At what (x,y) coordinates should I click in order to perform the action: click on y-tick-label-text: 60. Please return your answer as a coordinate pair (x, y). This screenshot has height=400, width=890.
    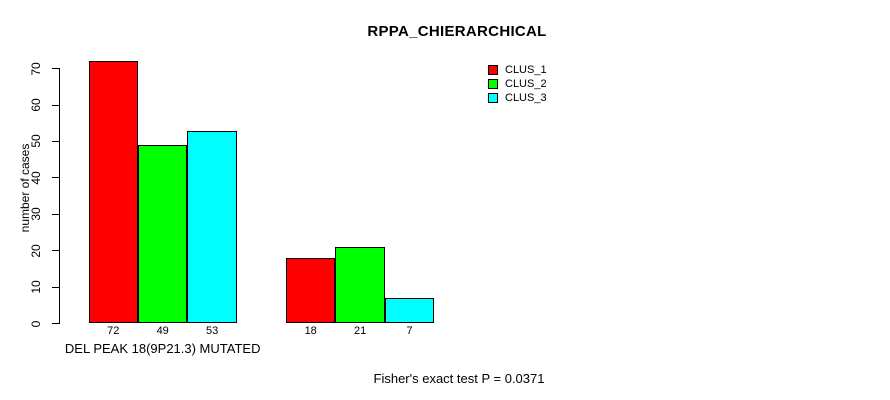
    Looking at the image, I should click on (36, 105).